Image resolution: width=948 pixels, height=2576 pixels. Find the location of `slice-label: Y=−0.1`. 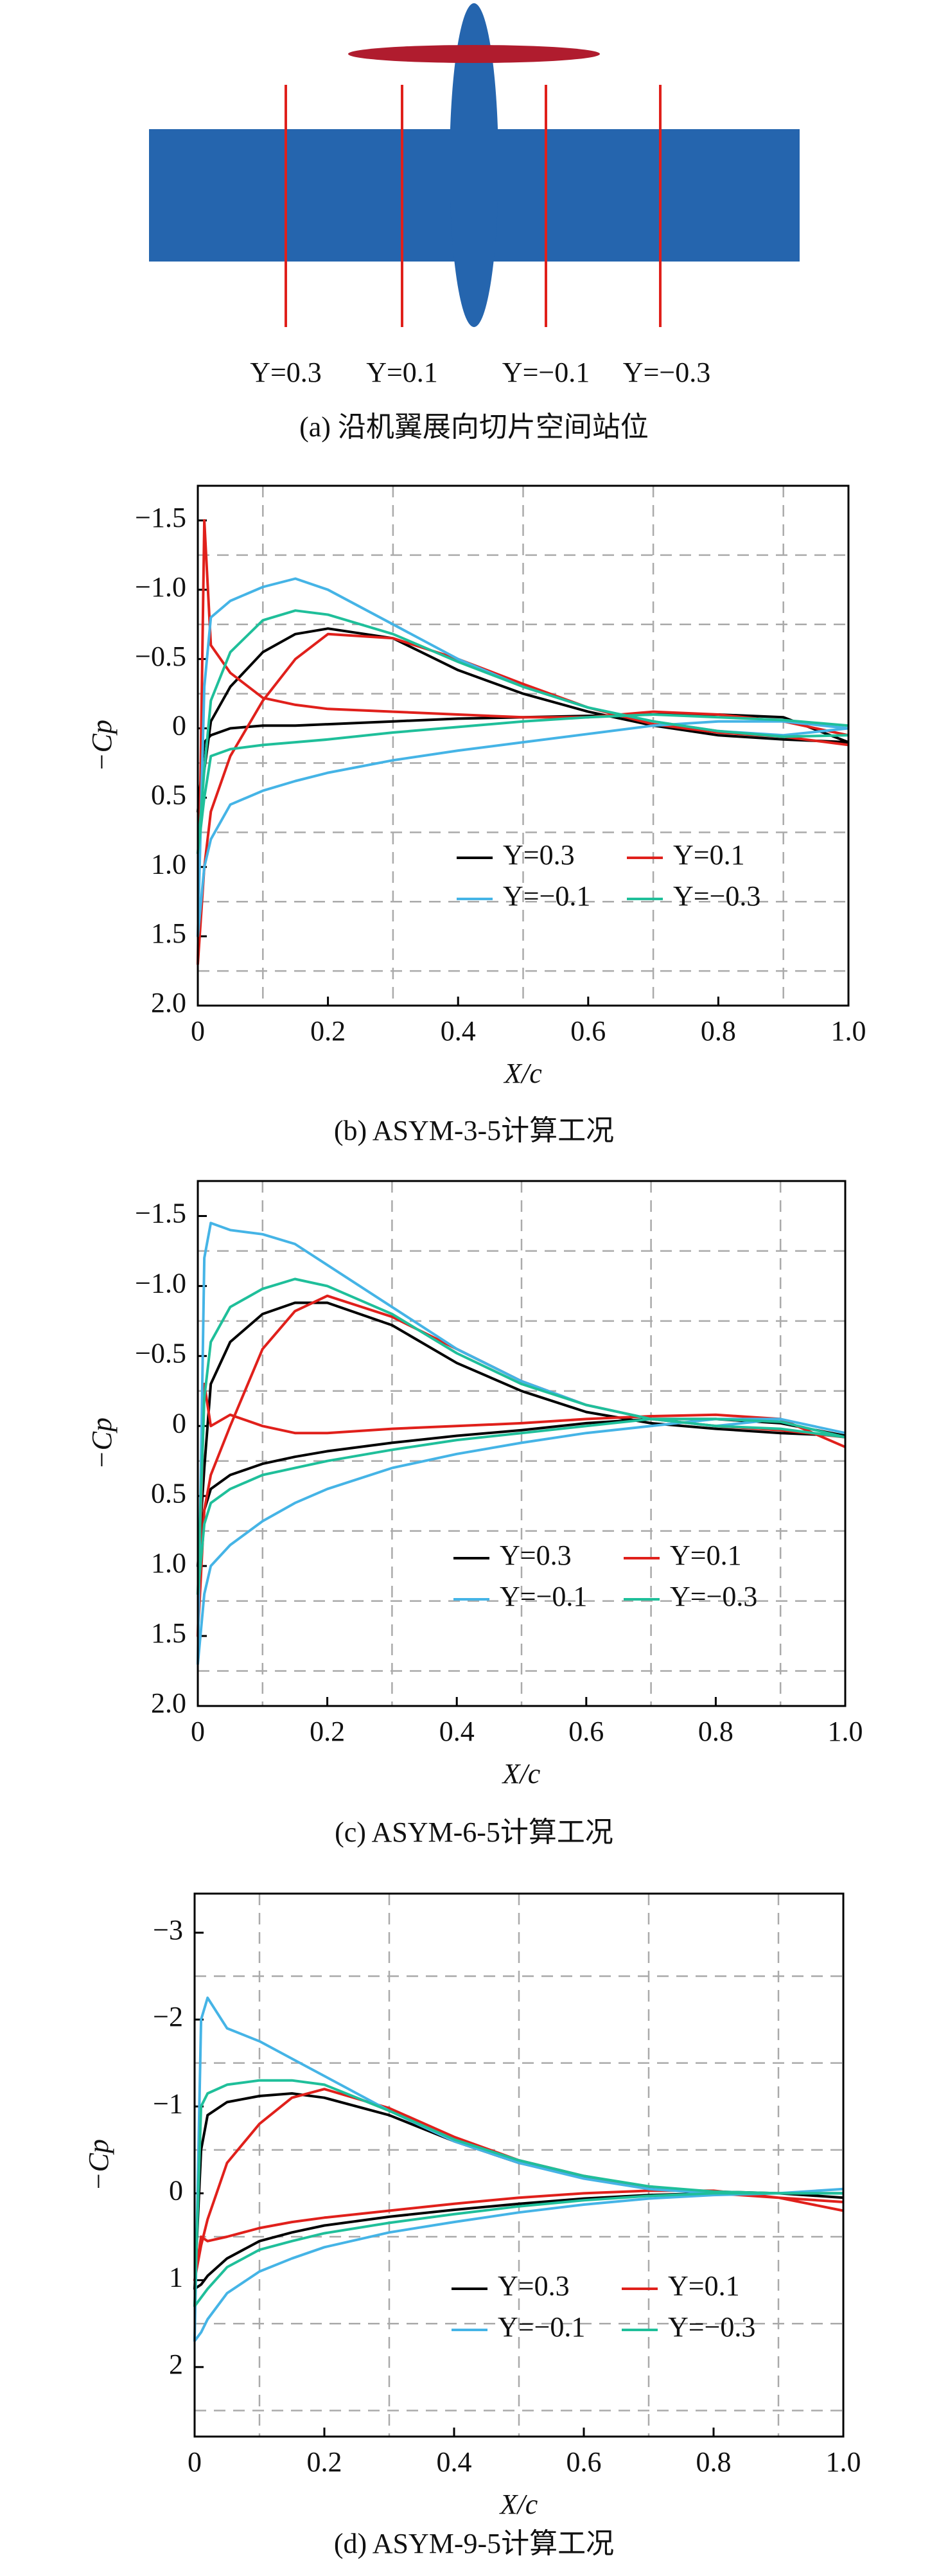

slice-label: Y=−0.1 is located at coordinates (546, 373).